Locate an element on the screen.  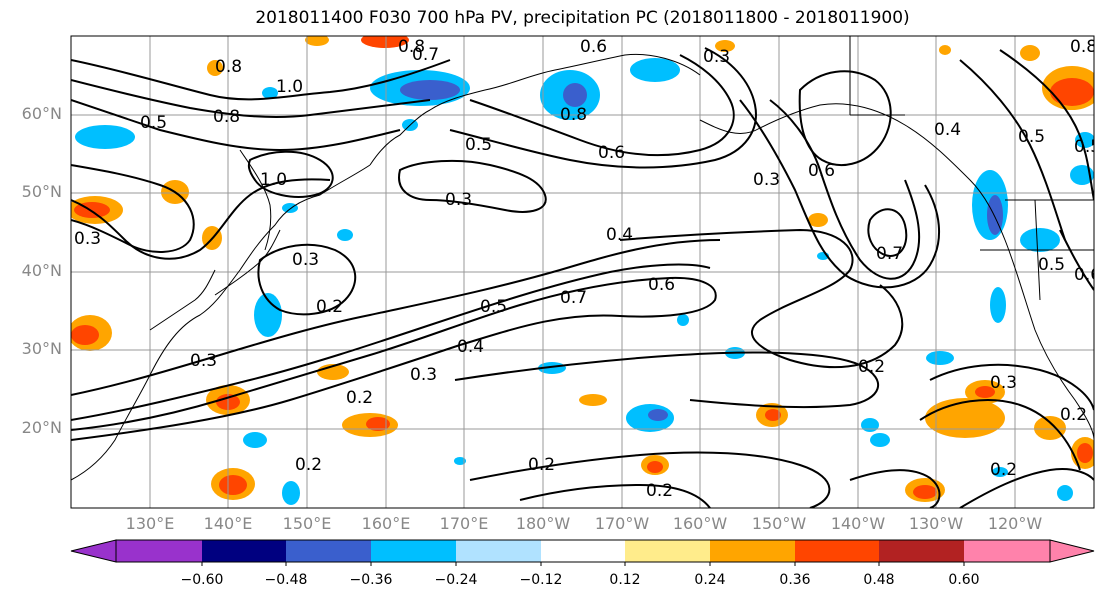
lon-label: 120°W is located at coordinates (1015, 523).